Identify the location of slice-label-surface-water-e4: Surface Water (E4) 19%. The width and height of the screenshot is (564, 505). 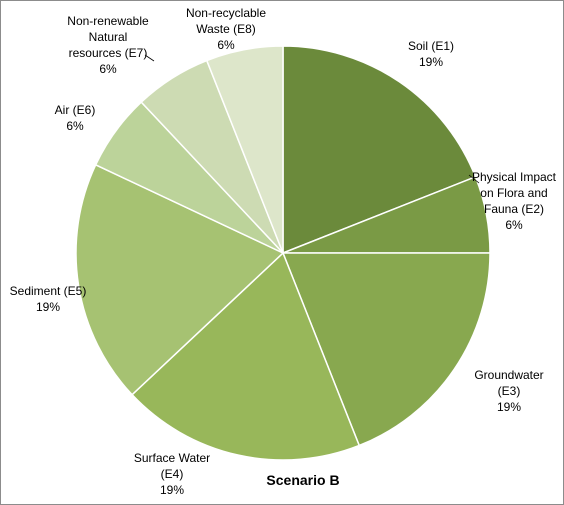
(172, 474).